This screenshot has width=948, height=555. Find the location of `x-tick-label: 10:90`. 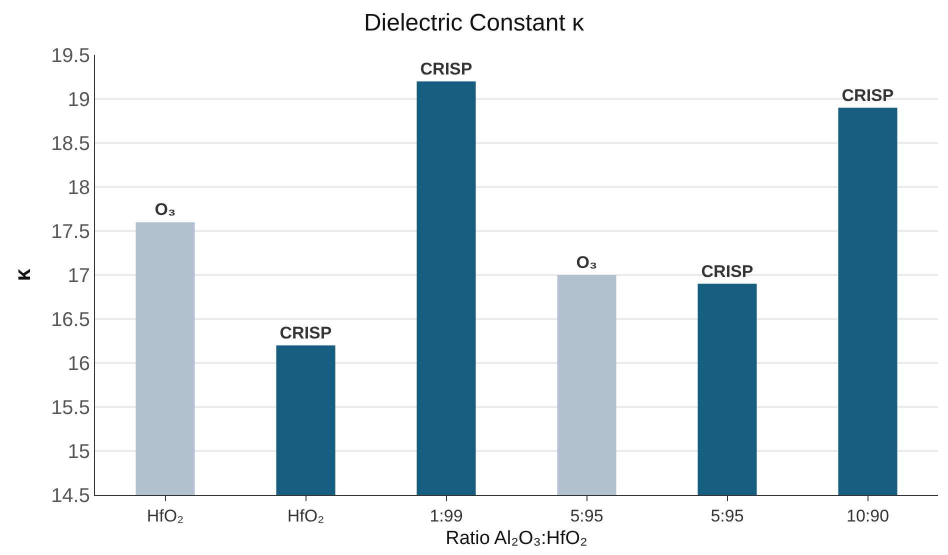

x-tick-label: 10:90 is located at coordinates (868, 516).